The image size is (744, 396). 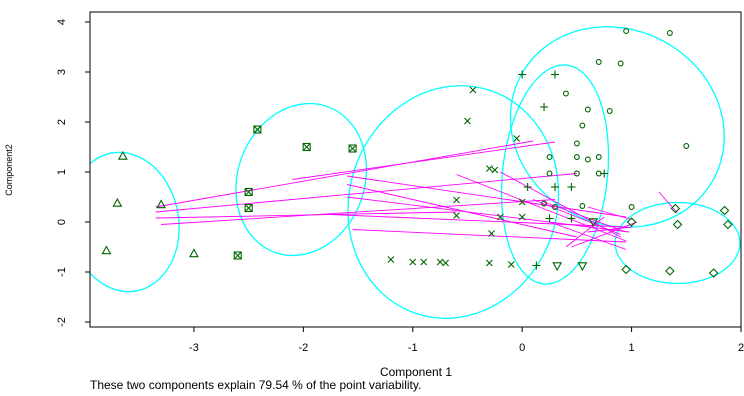 What do you see at coordinates (62, 322) in the screenshot?
I see `y-tick-label-0: -2` at bounding box center [62, 322].